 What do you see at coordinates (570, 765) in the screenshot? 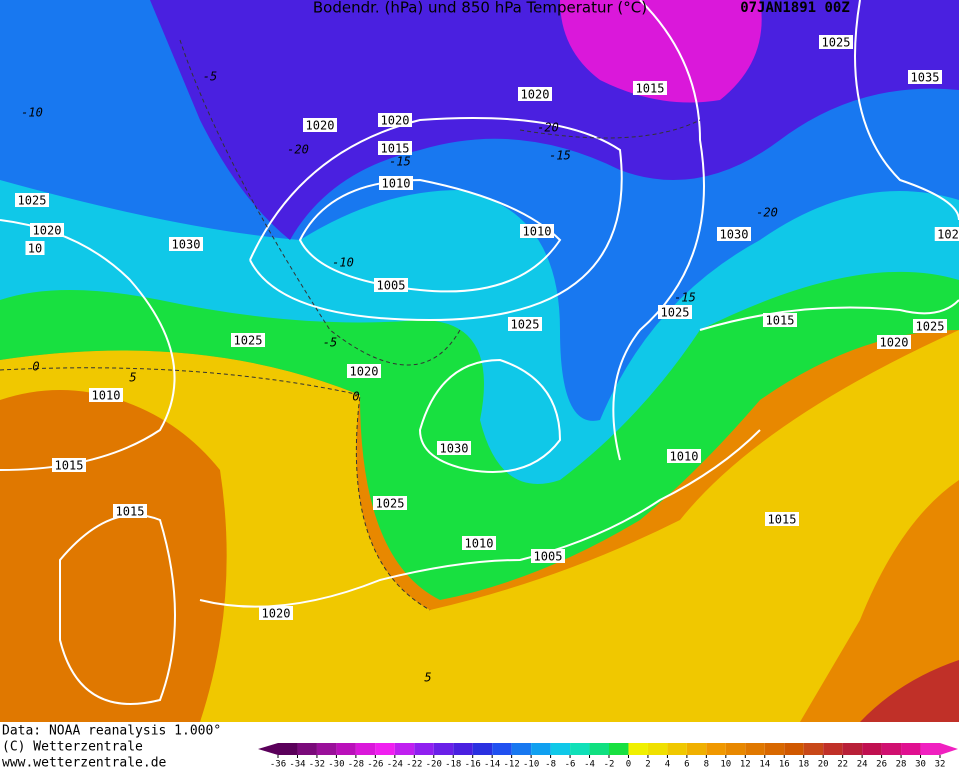
I see `colorbar-tick-label: -6` at bounding box center [570, 765].